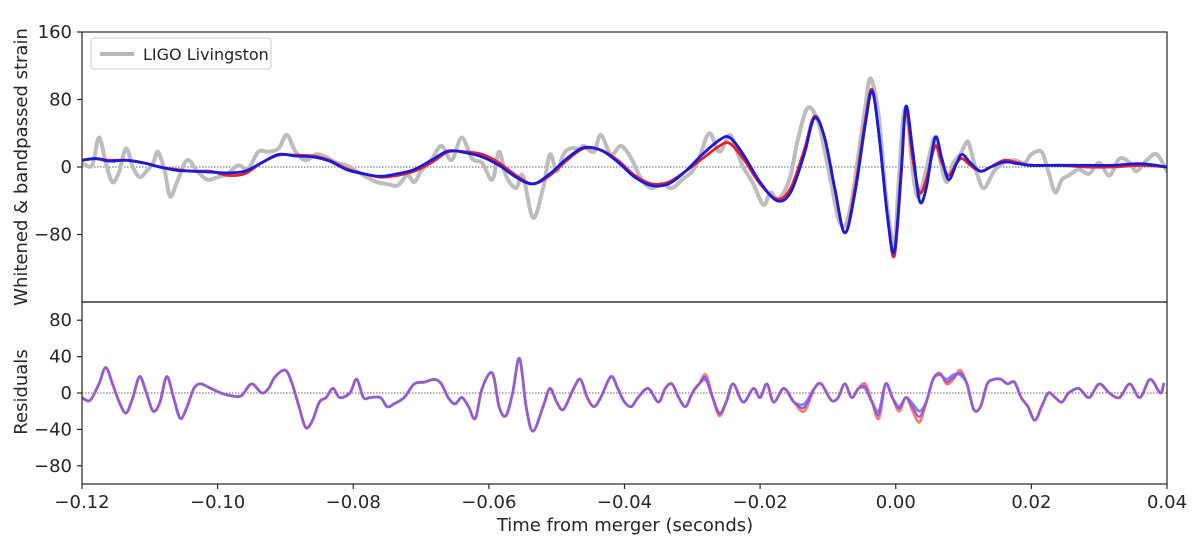 The height and width of the screenshot is (550, 1200). I want to click on y-tick-label-bottom: −40, so click(53, 429).